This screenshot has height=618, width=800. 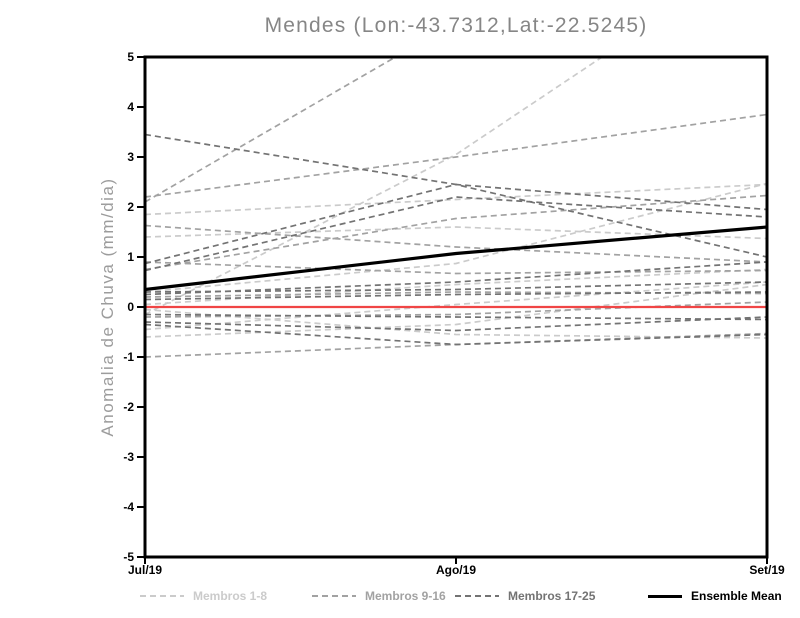 I want to click on legend-label: Membros 1-8, so click(x=230, y=596).